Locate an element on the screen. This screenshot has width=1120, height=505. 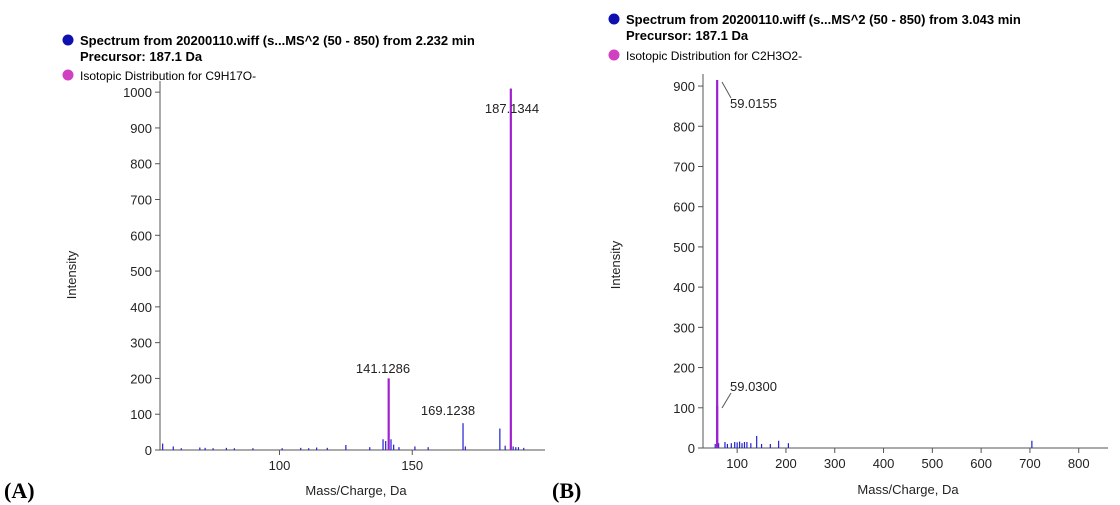
y-tick-label-a: 600 is located at coordinates (141, 235).